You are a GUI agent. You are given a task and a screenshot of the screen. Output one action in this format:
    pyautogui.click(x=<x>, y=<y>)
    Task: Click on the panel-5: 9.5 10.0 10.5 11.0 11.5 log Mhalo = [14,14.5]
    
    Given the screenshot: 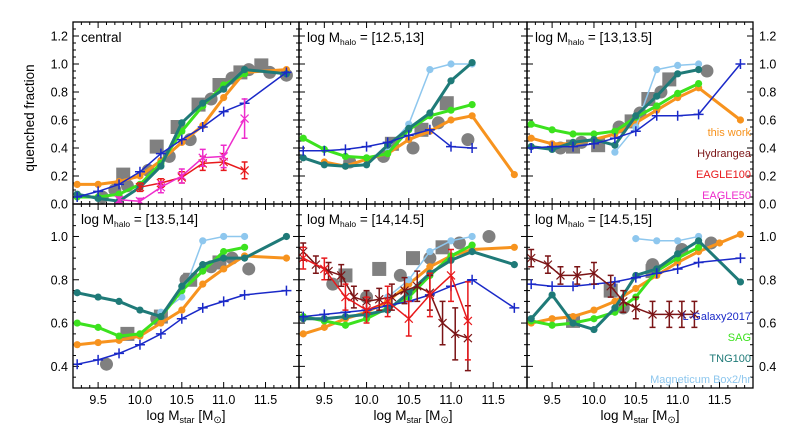 What is the action you would take?
    pyautogui.click(x=413, y=305)
    